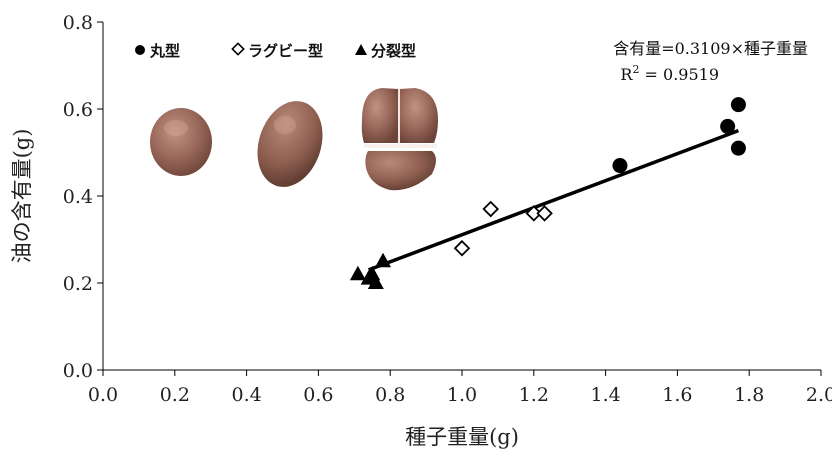  I want to click on x-axis-ticks: 0.0 0.2 0.4 0.6 0.8 1.0 1.2 1.4 1.6 1.8 2.0, so click(460, 388).